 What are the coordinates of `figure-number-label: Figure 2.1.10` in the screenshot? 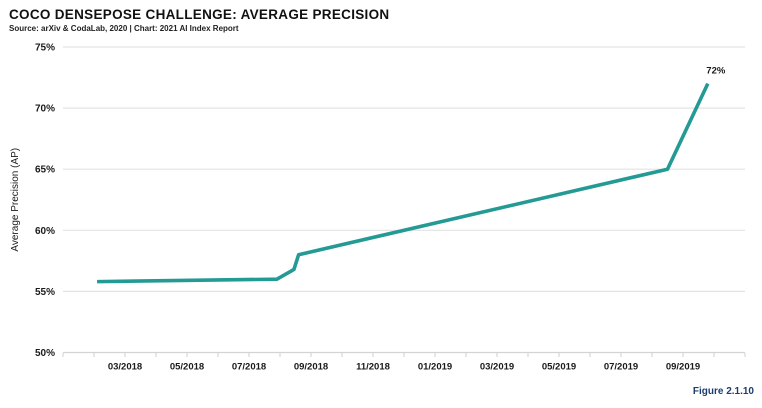 It's located at (723, 391).